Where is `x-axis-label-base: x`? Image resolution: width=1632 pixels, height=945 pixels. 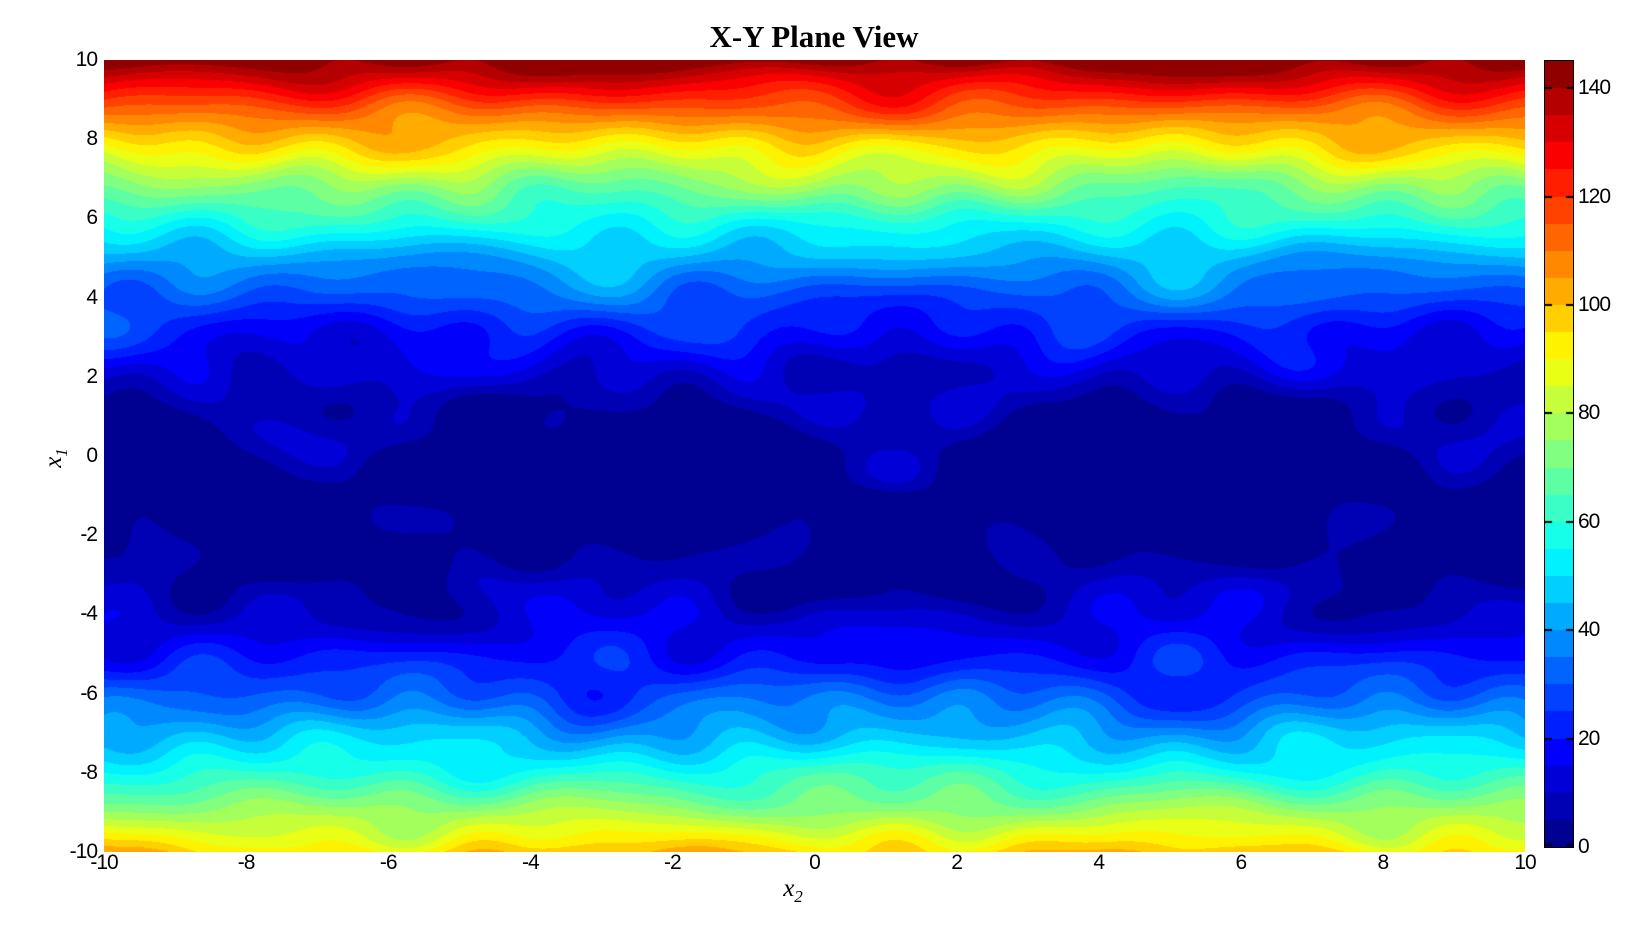
x-axis-label-base: x is located at coordinates (789, 888).